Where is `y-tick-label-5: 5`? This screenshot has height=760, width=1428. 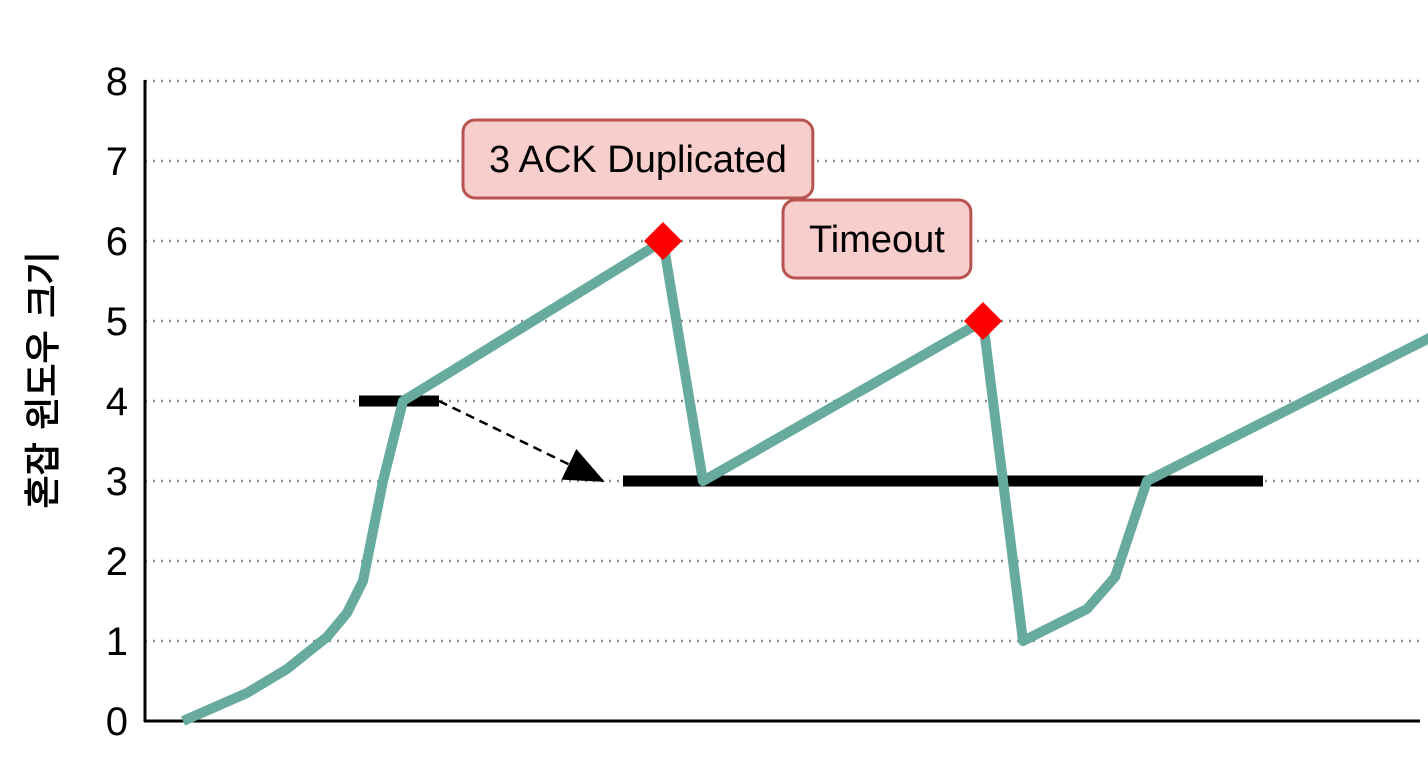 y-tick-label-5: 5 is located at coordinates (117, 322).